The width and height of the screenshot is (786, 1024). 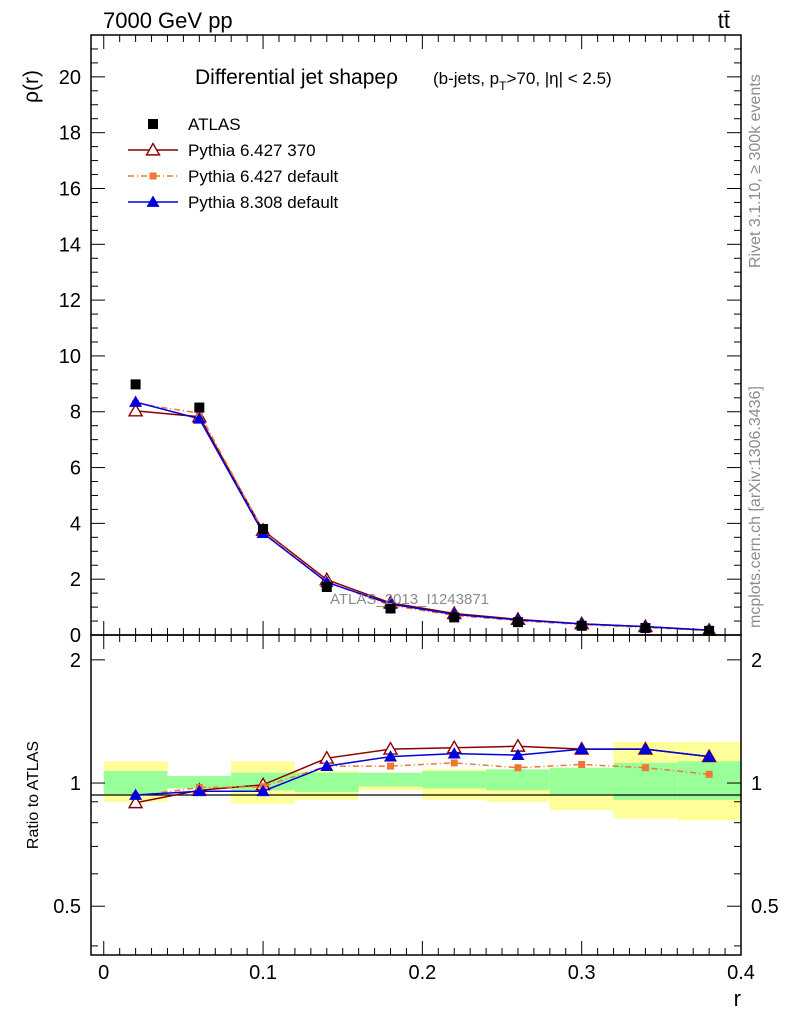 I want to click on x-tick-label: 0.3, so click(x=582, y=973).